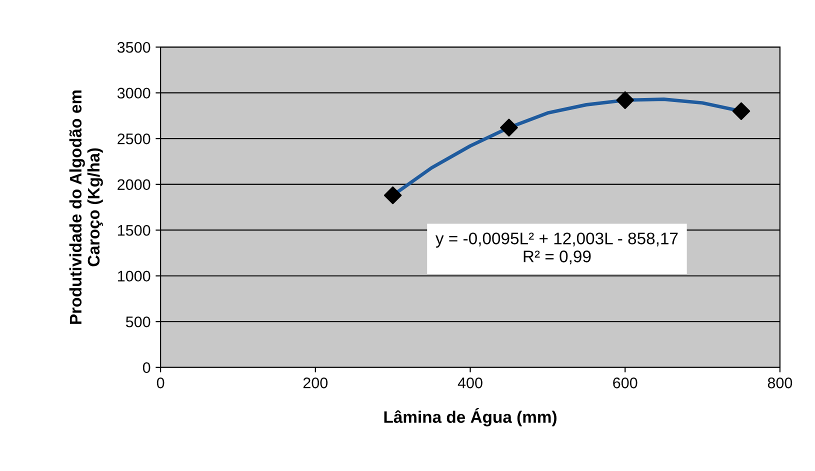  Describe the element at coordinates (146, 368) in the screenshot. I see `y-tick-label: 0` at that location.